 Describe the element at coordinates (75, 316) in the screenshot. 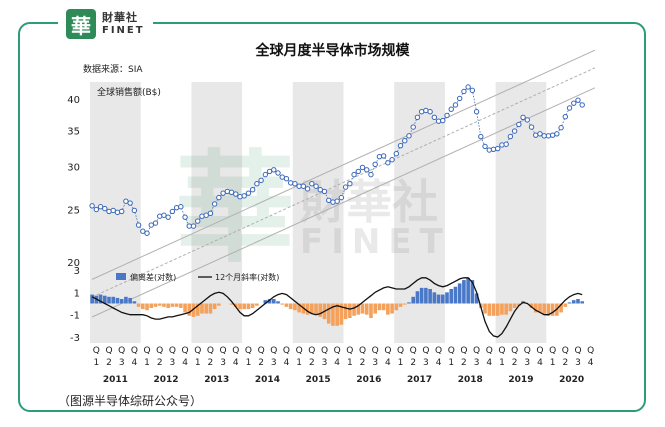

I see `y-tick-label-bottom: -1` at that location.